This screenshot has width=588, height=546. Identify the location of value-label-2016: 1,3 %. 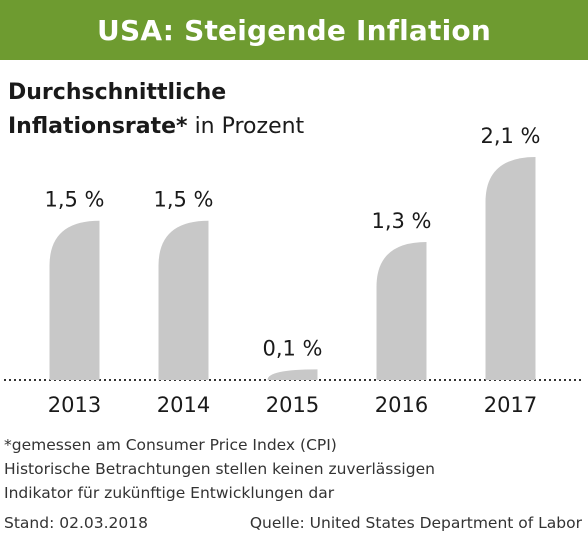
(401, 221).